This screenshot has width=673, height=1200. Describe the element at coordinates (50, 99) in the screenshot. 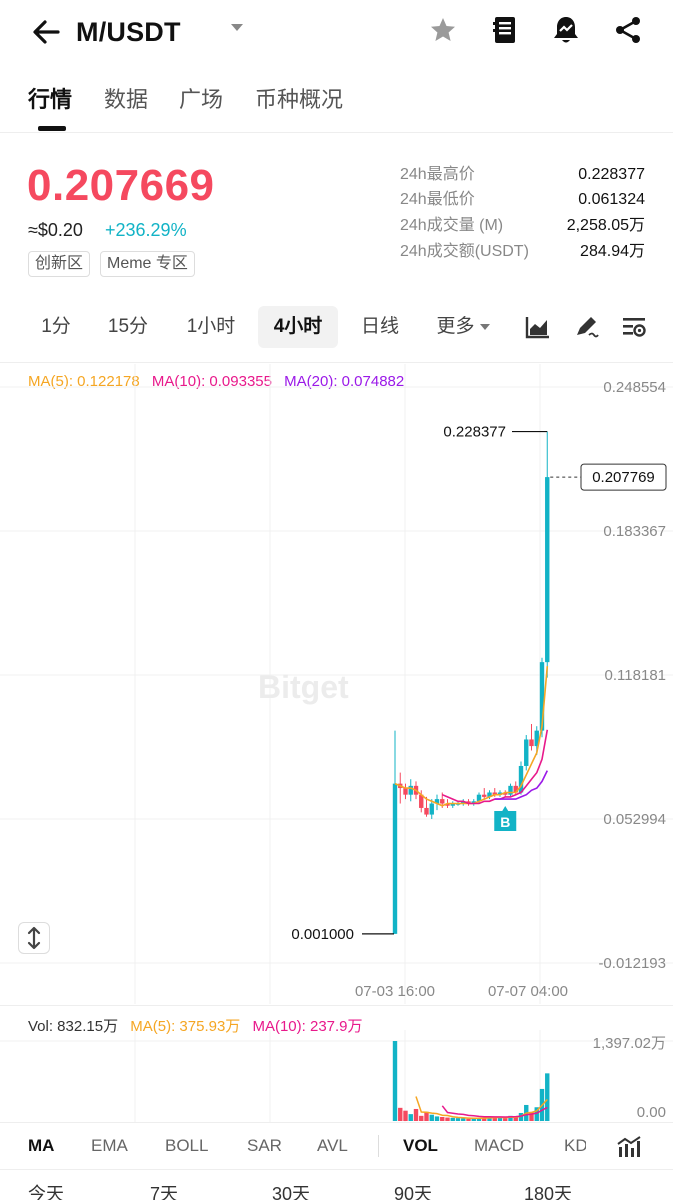

I see `tab-market: 行情` at that location.